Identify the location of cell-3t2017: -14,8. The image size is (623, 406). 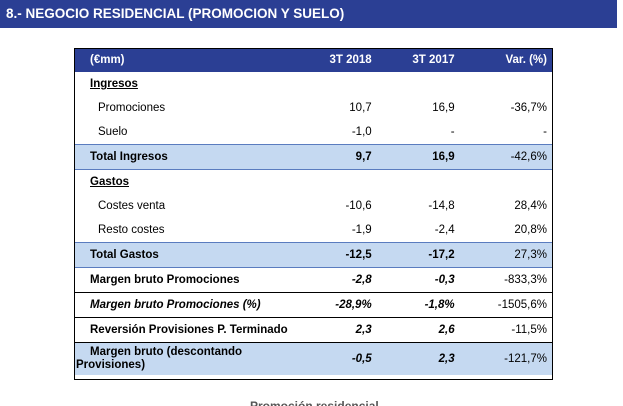
(441, 206).